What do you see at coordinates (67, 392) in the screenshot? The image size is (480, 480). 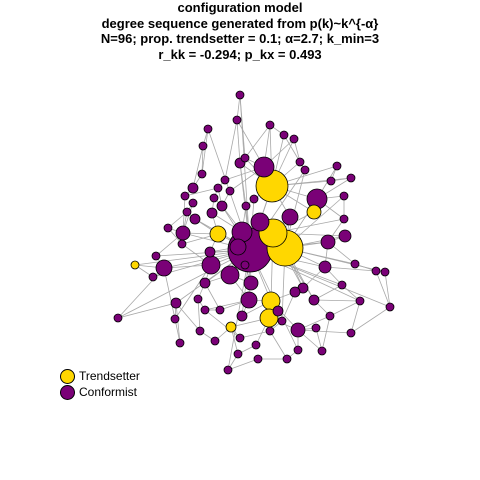 I see `conformist-swatch` at bounding box center [67, 392].